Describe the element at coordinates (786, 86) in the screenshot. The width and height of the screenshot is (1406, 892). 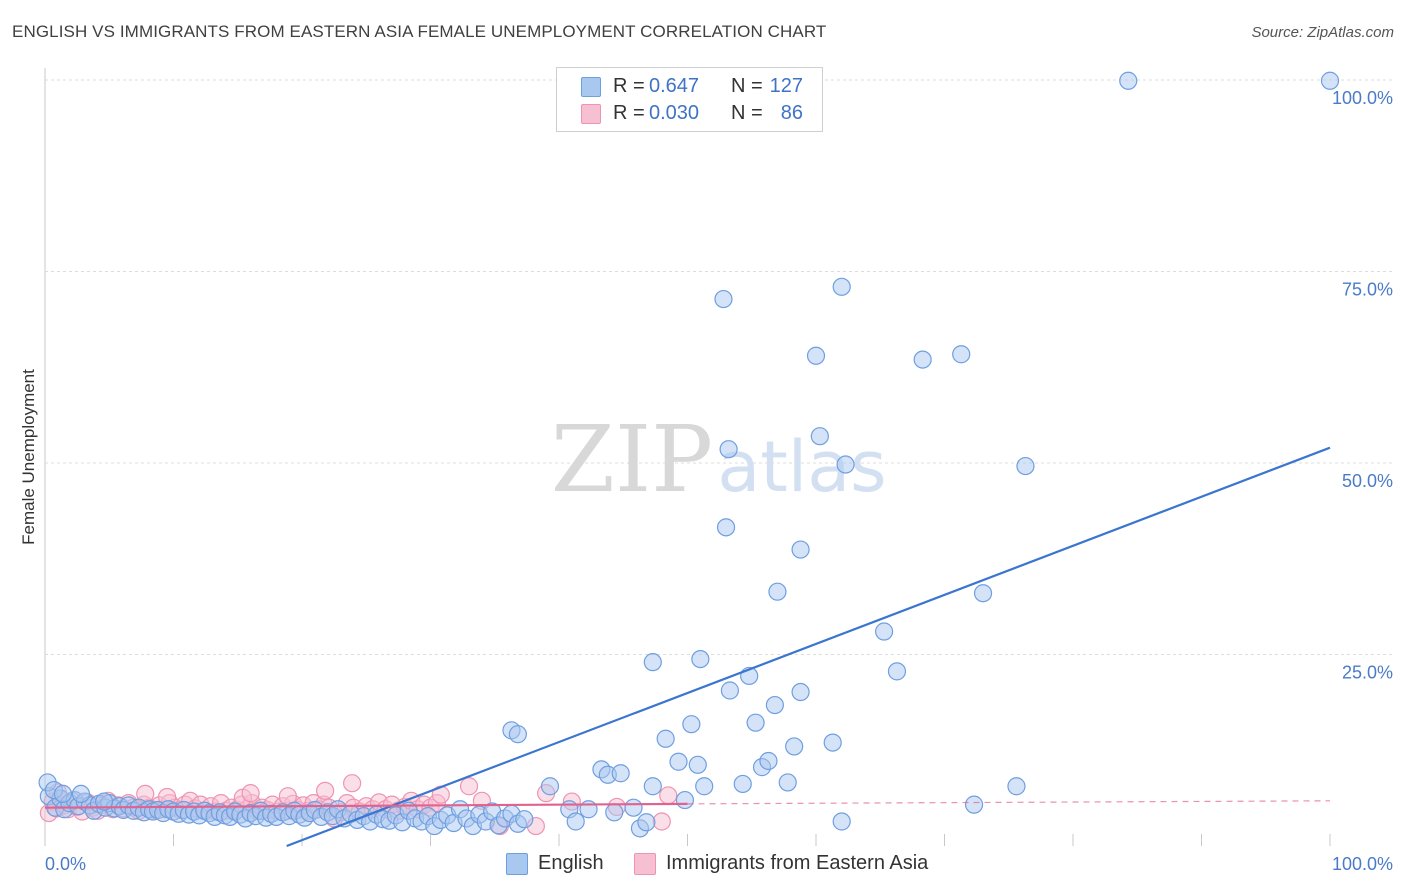
I see `english-n-value: 127` at that location.